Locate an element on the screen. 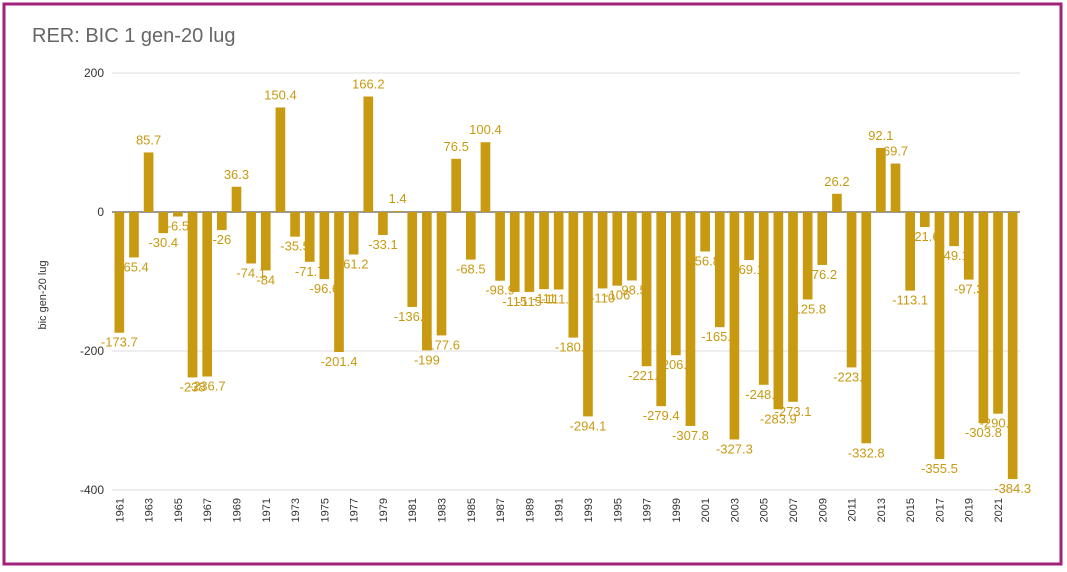 The height and width of the screenshot is (572, 1067). x-tick-label: 1983 is located at coordinates (443, 510).